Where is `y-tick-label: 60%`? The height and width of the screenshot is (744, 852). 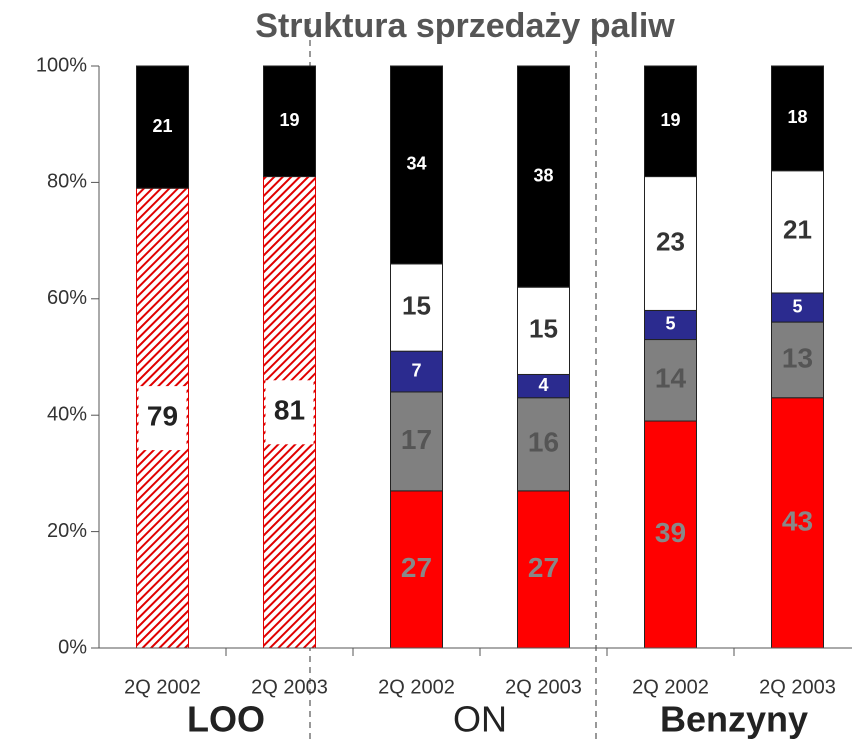
y-tick-label: 60% is located at coordinates (67, 298).